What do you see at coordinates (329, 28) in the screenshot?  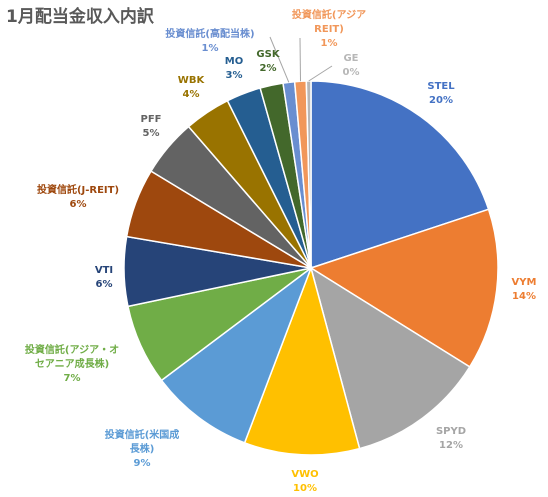 I see `slice-label-reit-13: 投資信託(アジア REIT) 1%` at bounding box center [329, 28].